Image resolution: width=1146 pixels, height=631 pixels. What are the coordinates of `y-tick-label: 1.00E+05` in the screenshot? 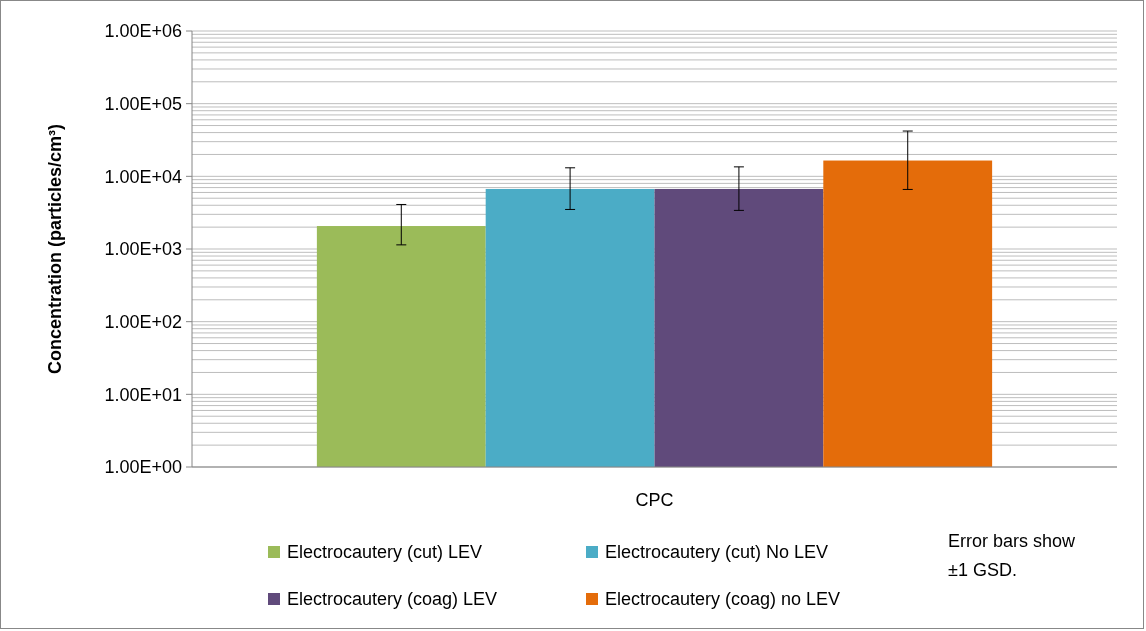 It's located at (143, 103).